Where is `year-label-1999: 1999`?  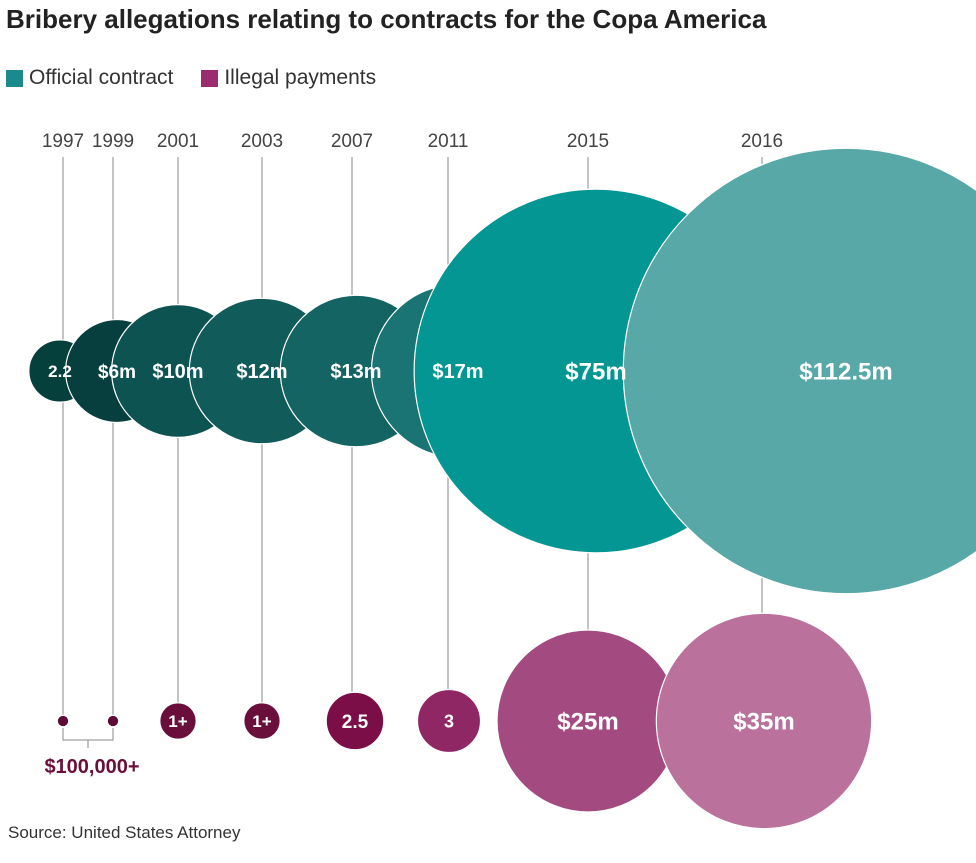 year-label-1999: 1999 is located at coordinates (113, 141).